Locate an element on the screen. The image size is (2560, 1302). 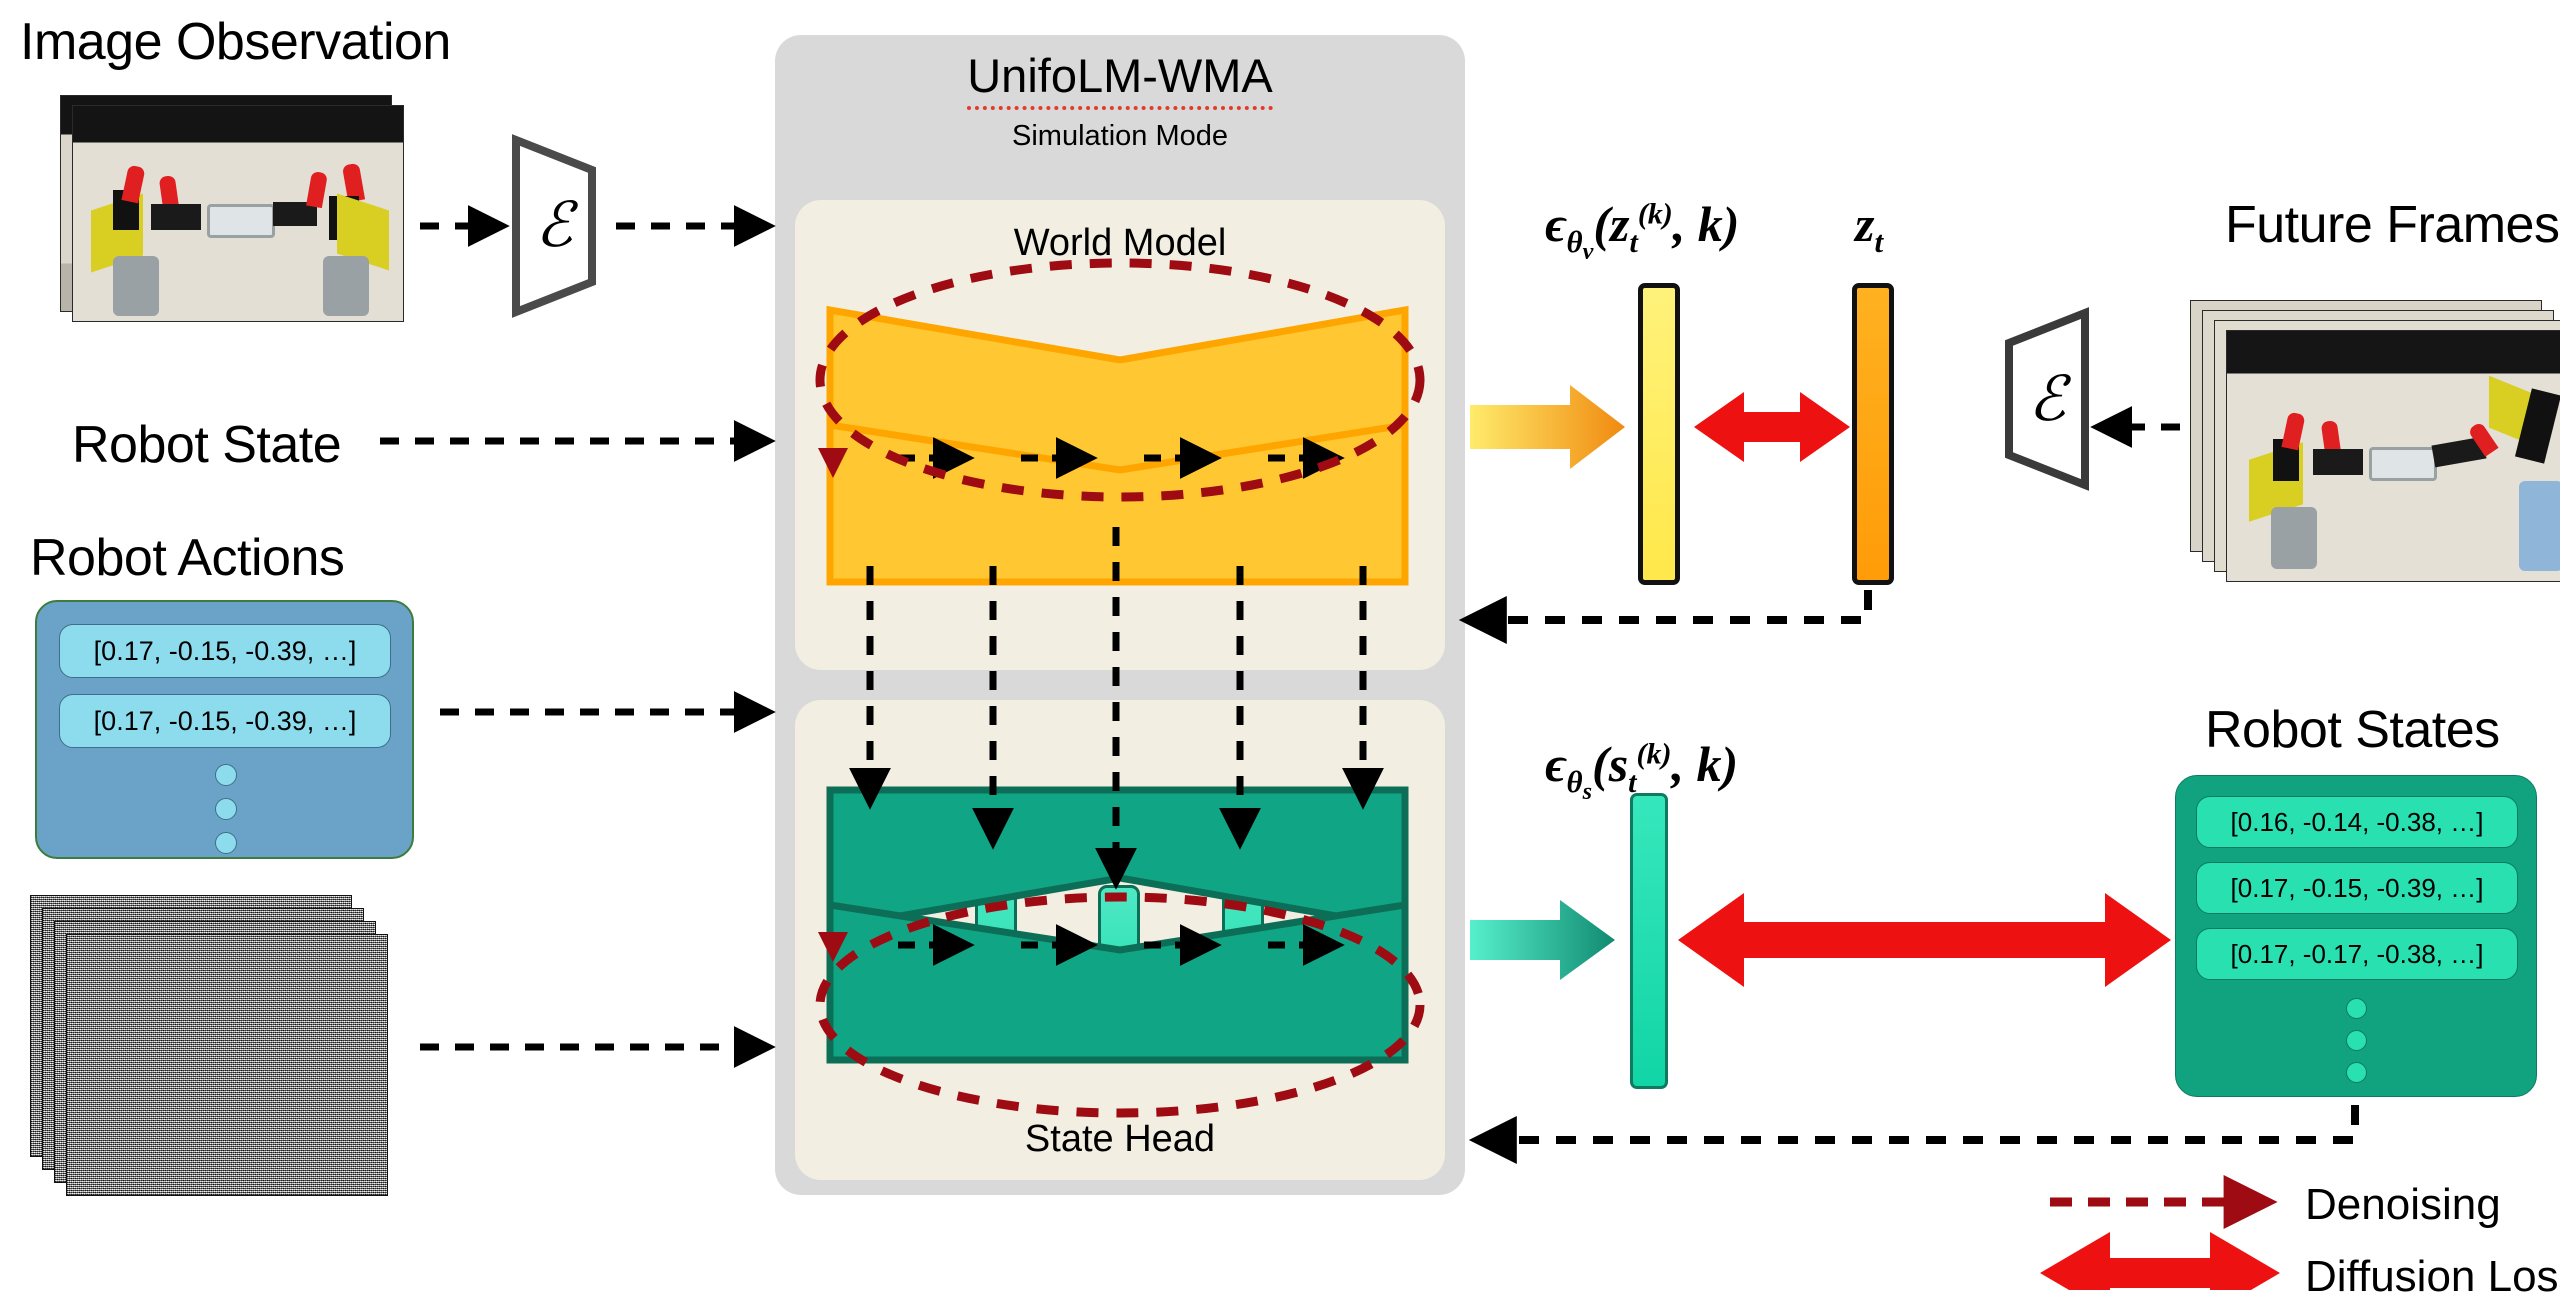
image-encoder-trapezoid is located at coordinates (554, 226).